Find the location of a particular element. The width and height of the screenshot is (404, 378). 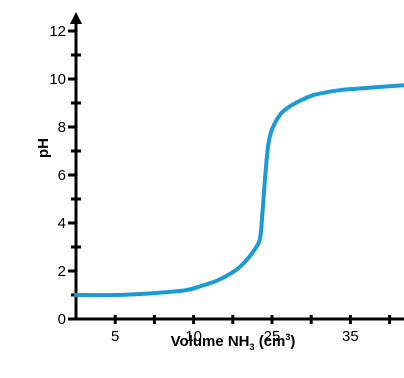

x-axis-title-unit: (cm is located at coordinates (270, 341).